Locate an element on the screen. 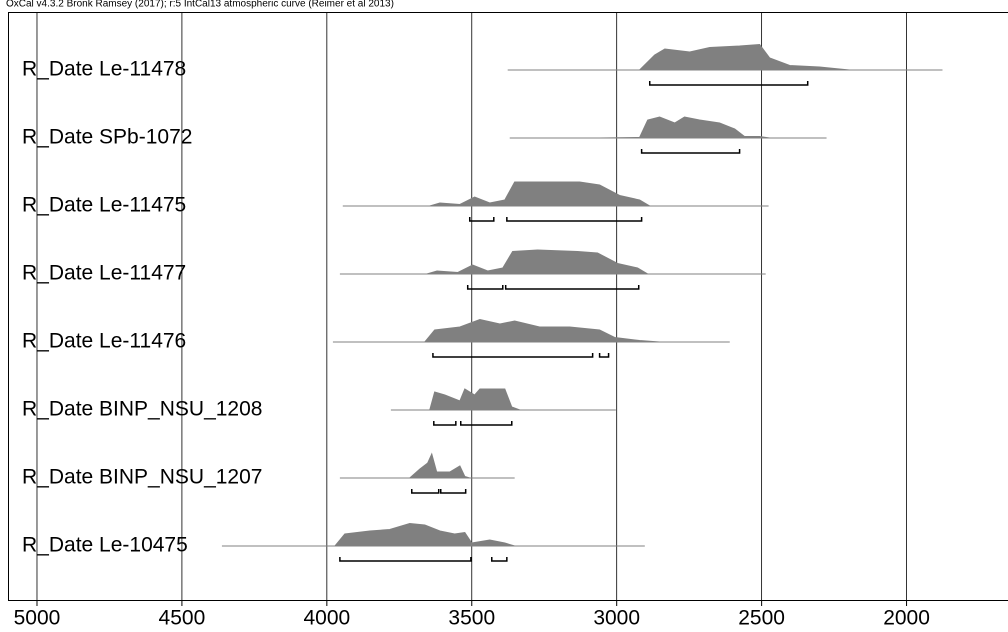 The image size is (1008, 632). series-label: R_Date Le-11476 is located at coordinates (104, 341).